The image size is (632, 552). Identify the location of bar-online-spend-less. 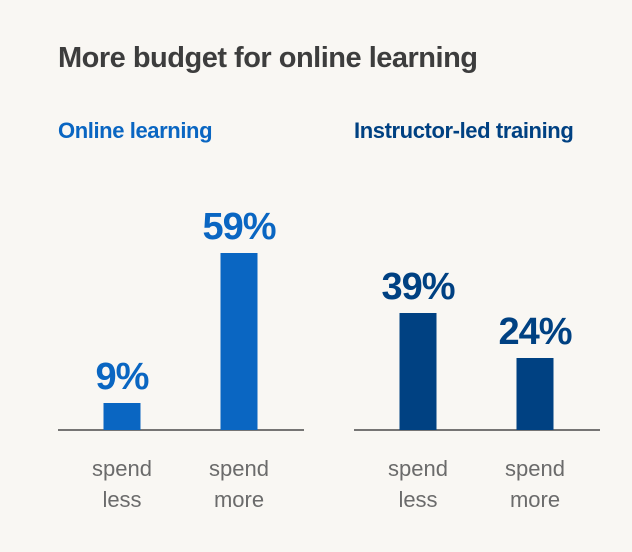
(122, 416).